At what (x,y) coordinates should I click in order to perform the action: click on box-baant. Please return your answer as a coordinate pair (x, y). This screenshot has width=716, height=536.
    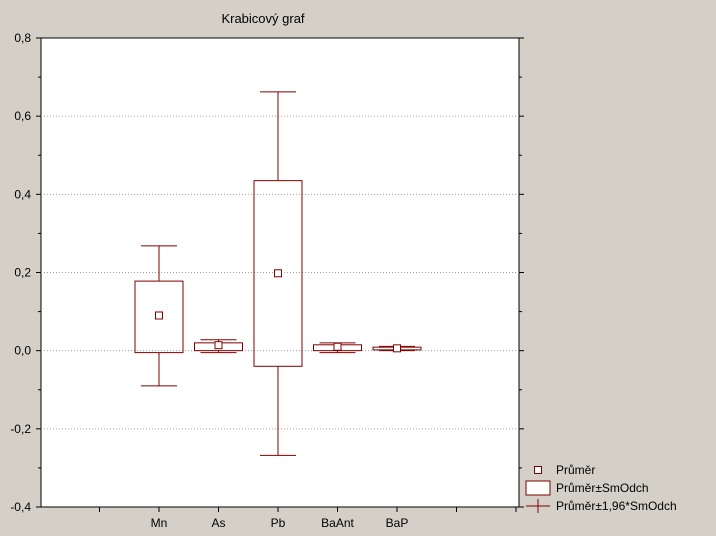
    Looking at the image, I should click on (337, 348).